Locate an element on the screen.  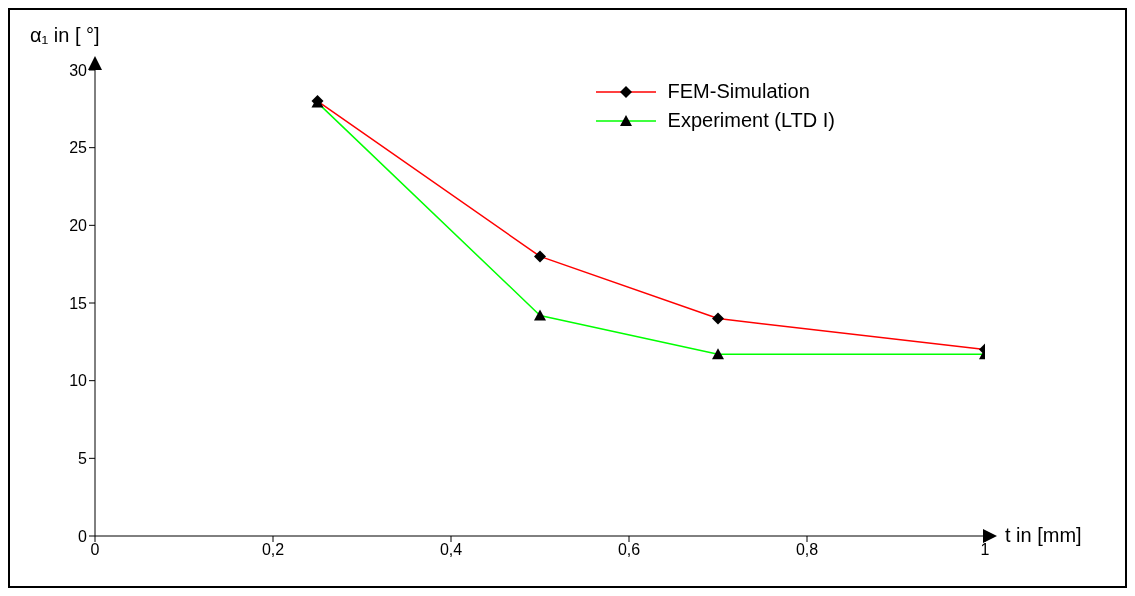
x-tick-label: 1 is located at coordinates (985, 550).